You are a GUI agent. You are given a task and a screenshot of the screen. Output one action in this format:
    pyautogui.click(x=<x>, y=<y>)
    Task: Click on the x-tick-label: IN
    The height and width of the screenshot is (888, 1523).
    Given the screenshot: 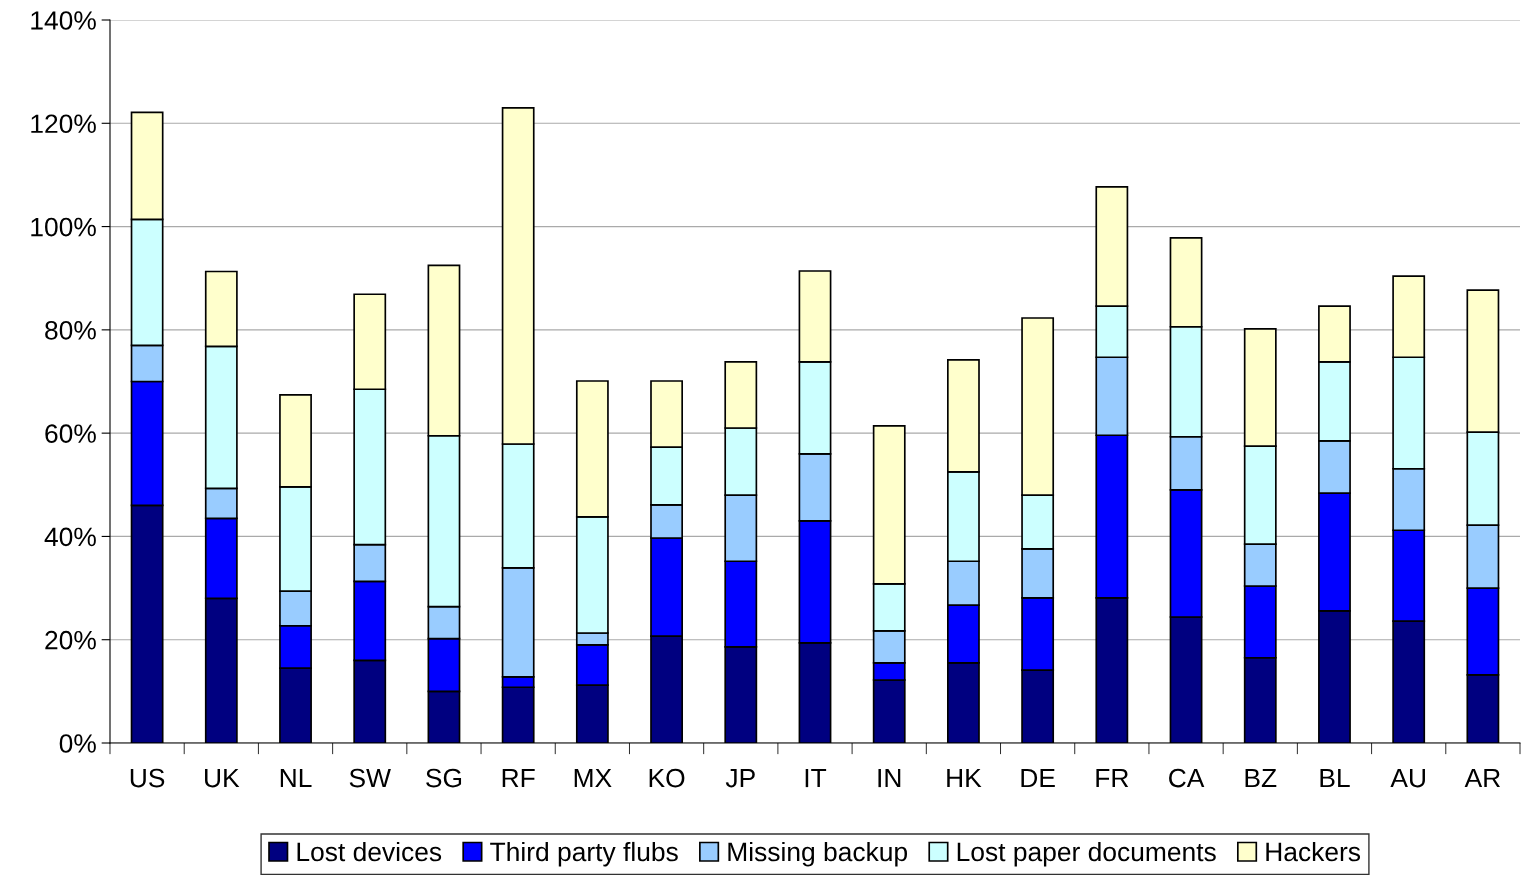 What is the action you would take?
    pyautogui.click(x=889, y=778)
    